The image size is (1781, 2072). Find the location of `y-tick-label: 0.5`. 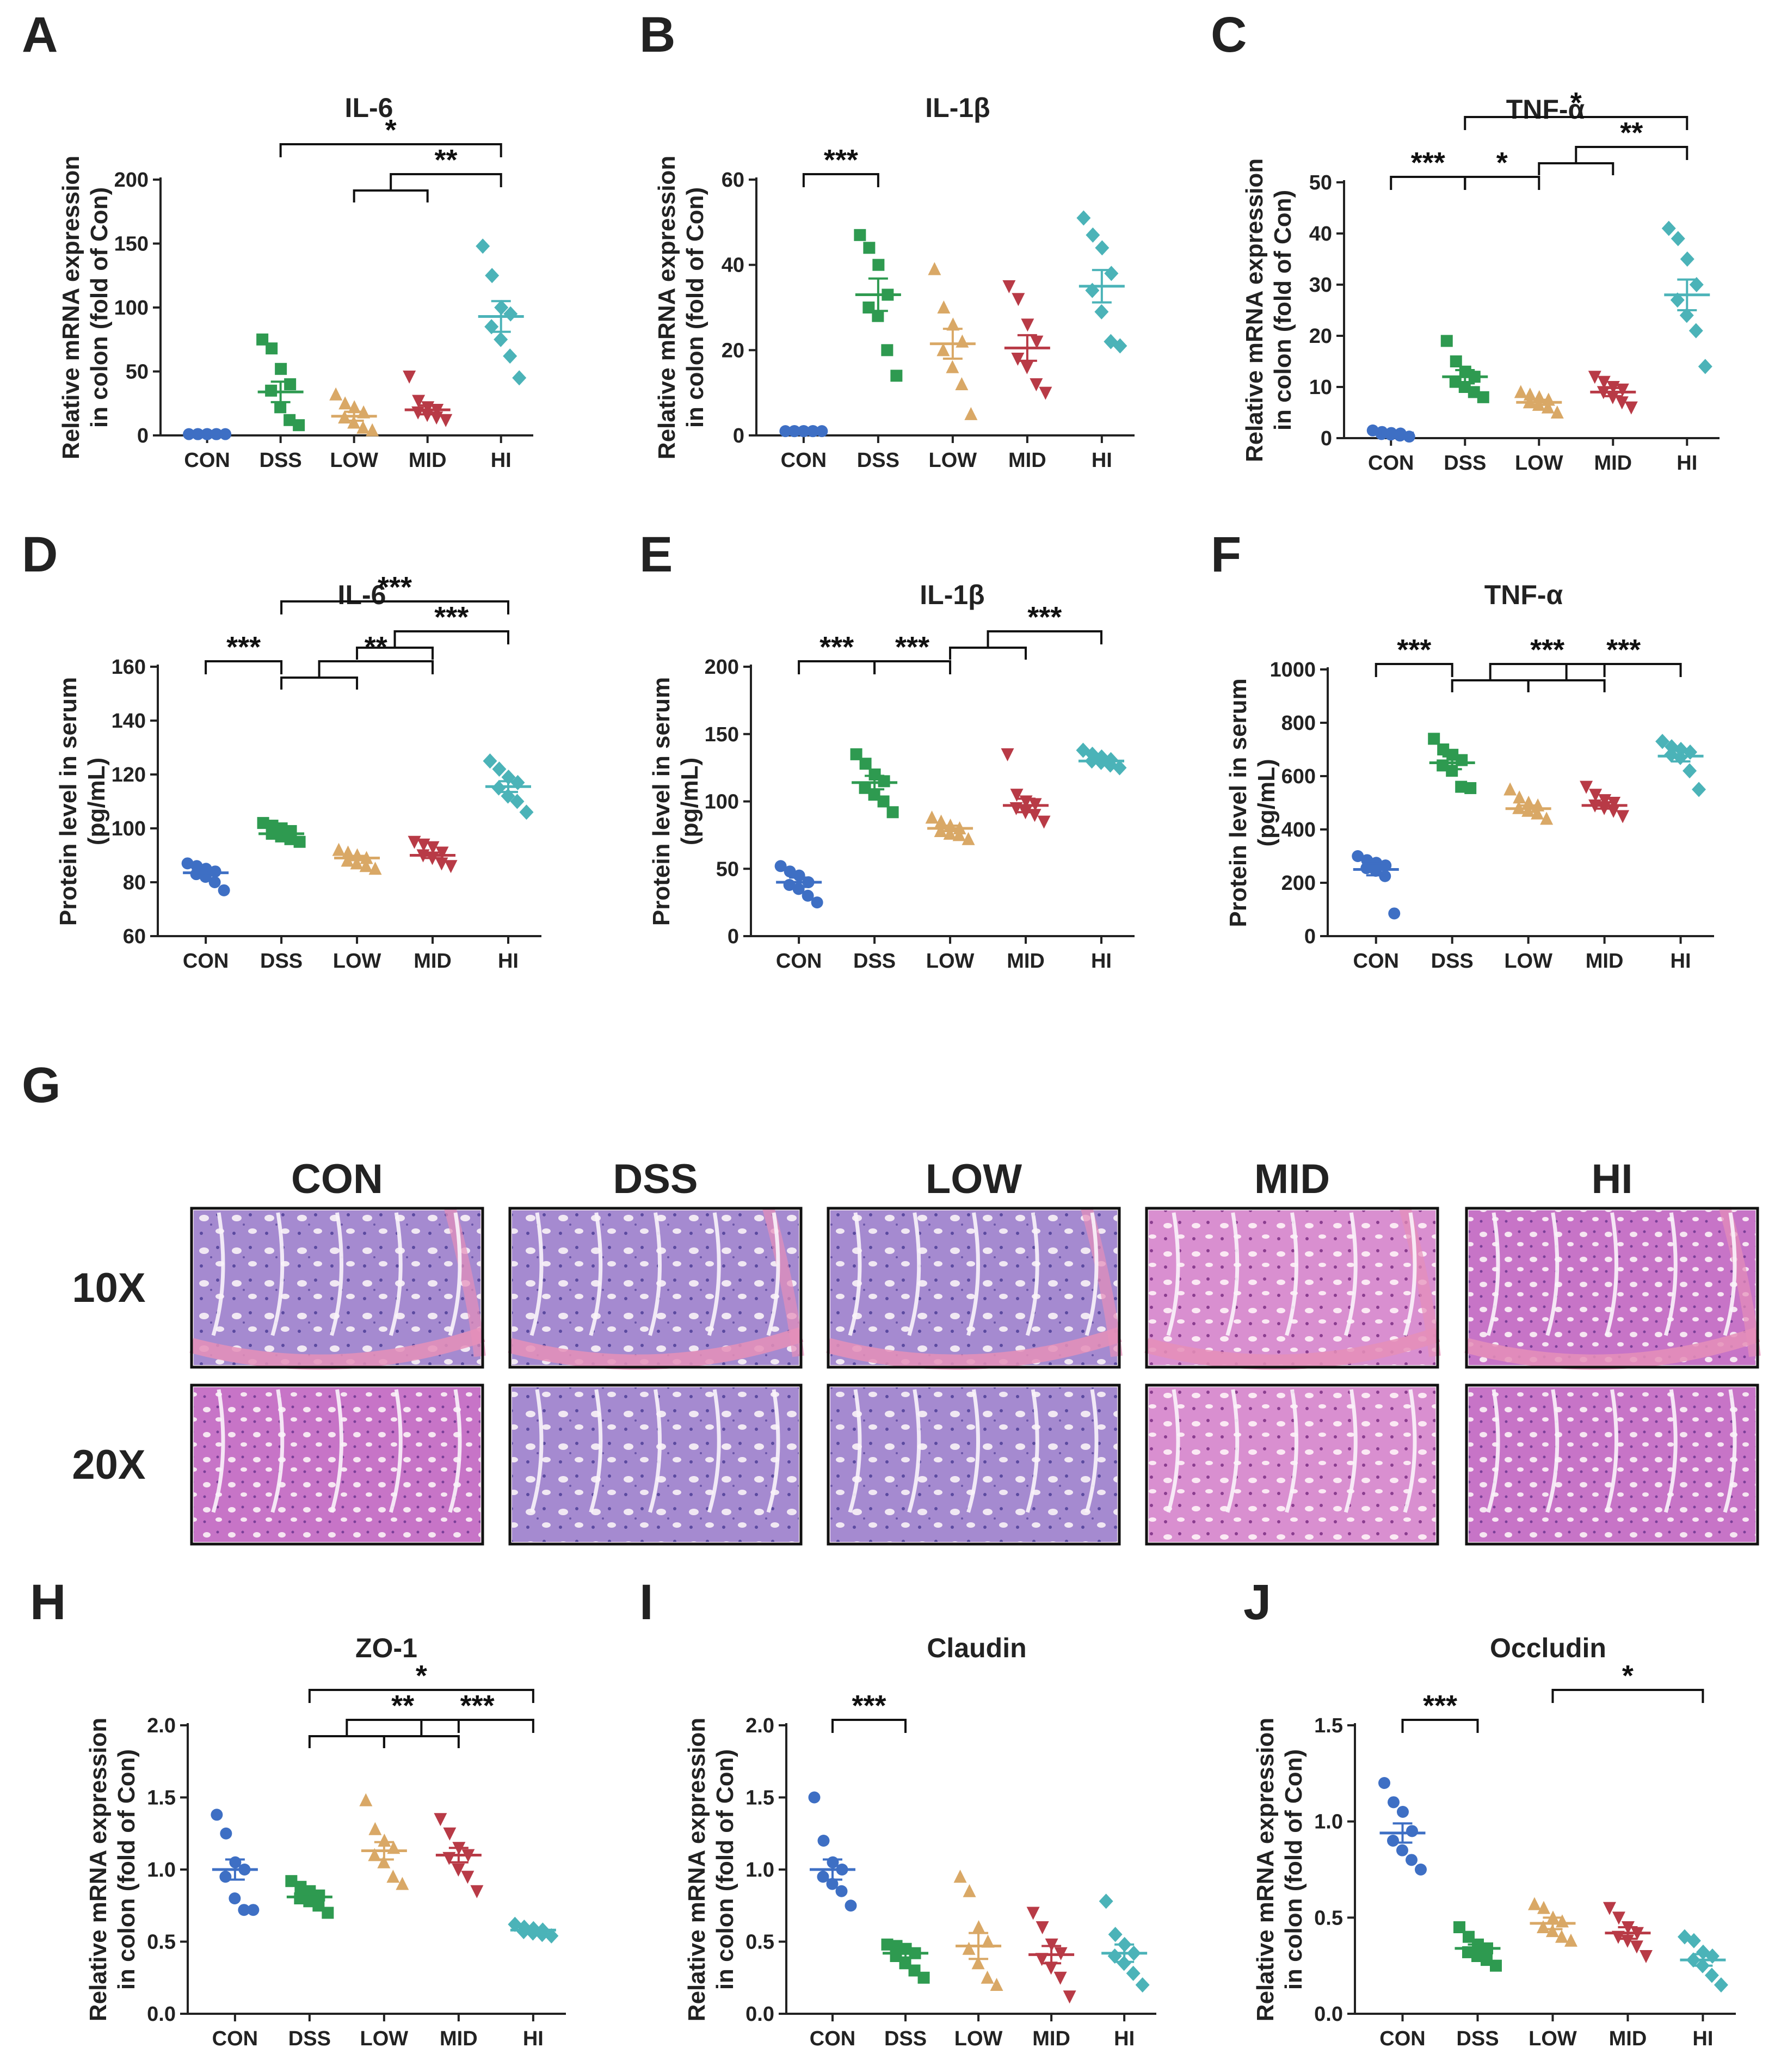

y-tick-label: 0.5 is located at coordinates (760, 1943).